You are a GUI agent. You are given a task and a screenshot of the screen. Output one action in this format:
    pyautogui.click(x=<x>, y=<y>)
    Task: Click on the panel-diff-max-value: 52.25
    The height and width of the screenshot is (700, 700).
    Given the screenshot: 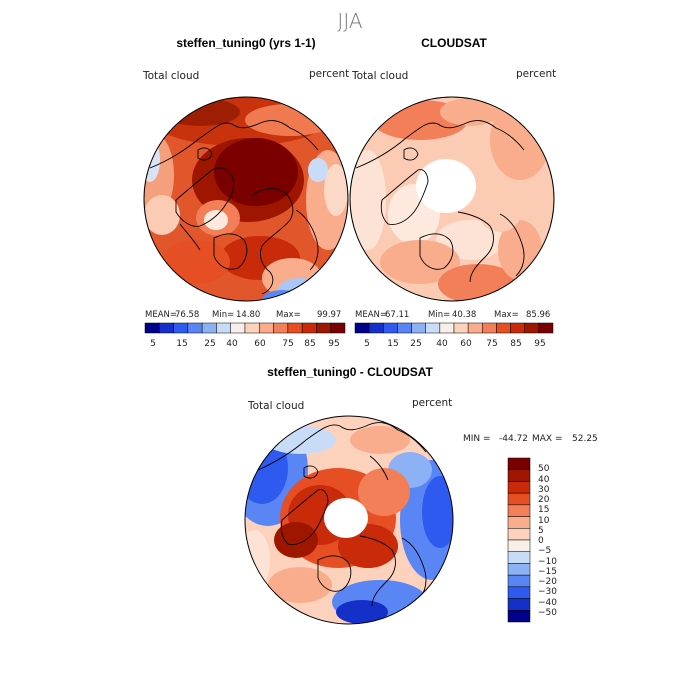 What is the action you would take?
    pyautogui.click(x=585, y=439)
    